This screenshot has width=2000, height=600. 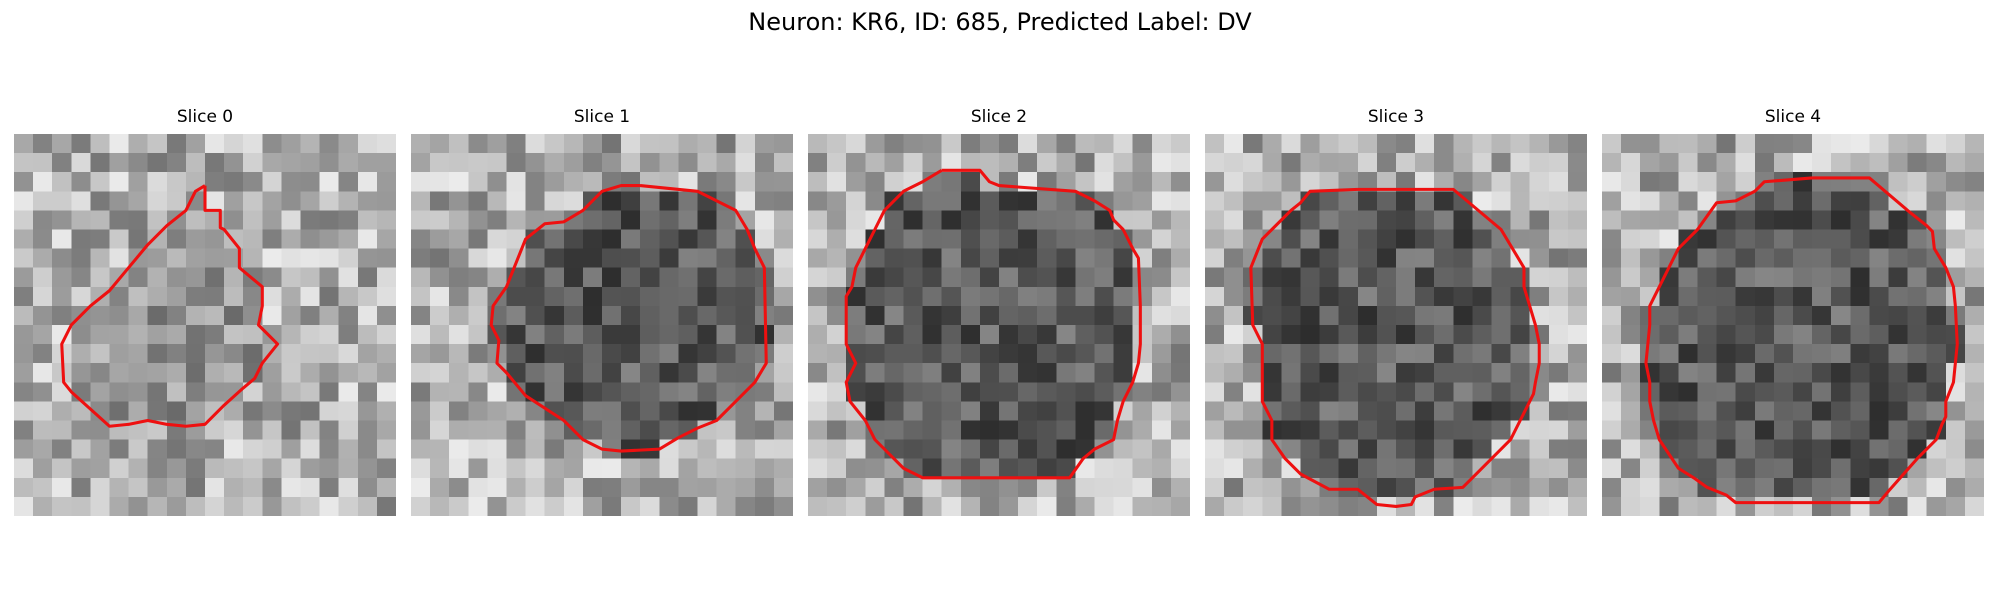 What do you see at coordinates (999, 117) in the screenshot?
I see `slice-title: Slice 2` at bounding box center [999, 117].